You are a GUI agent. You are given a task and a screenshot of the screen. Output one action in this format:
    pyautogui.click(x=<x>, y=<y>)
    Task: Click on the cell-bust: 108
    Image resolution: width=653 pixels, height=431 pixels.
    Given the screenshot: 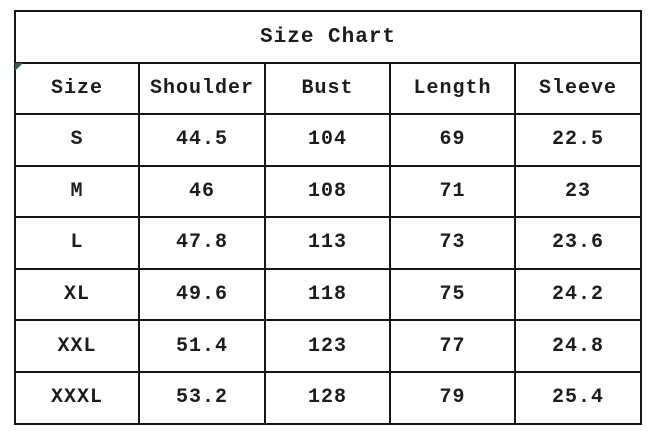 What is the action you would take?
    pyautogui.click(x=327, y=191)
    